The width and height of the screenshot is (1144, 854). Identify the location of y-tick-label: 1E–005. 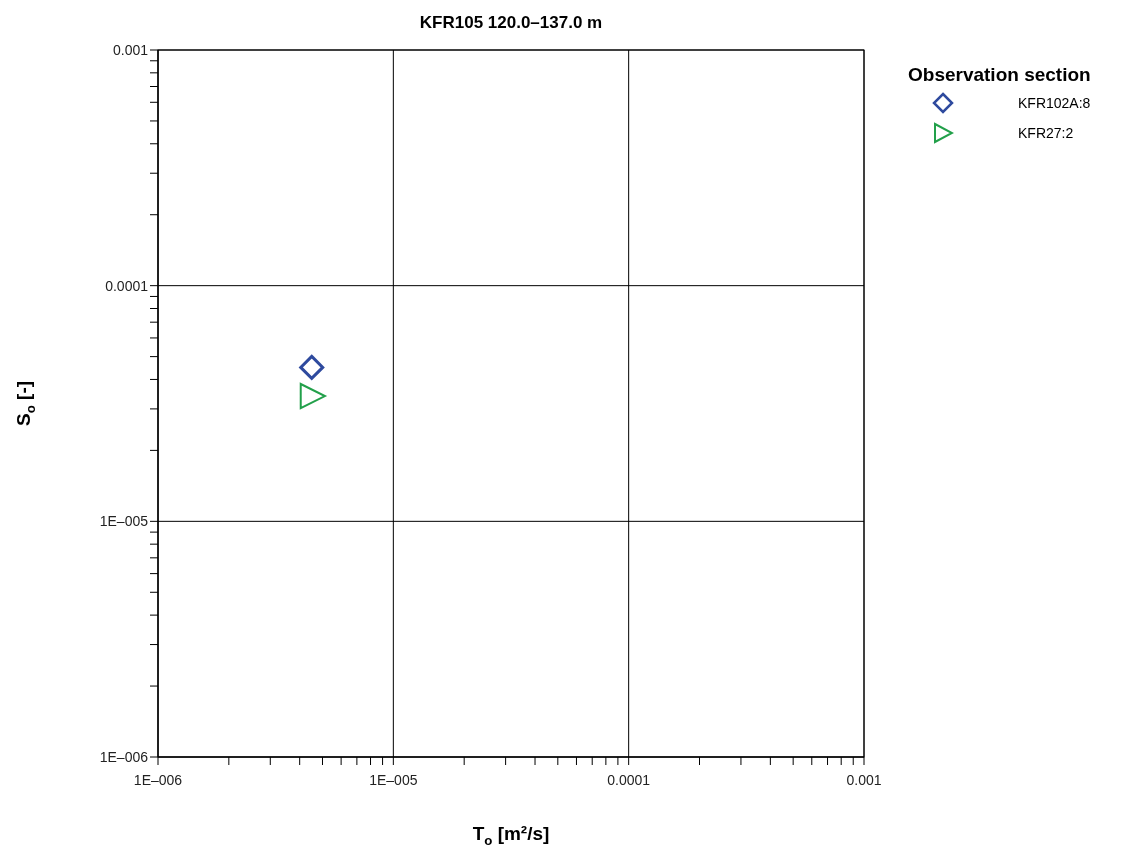
(124, 521).